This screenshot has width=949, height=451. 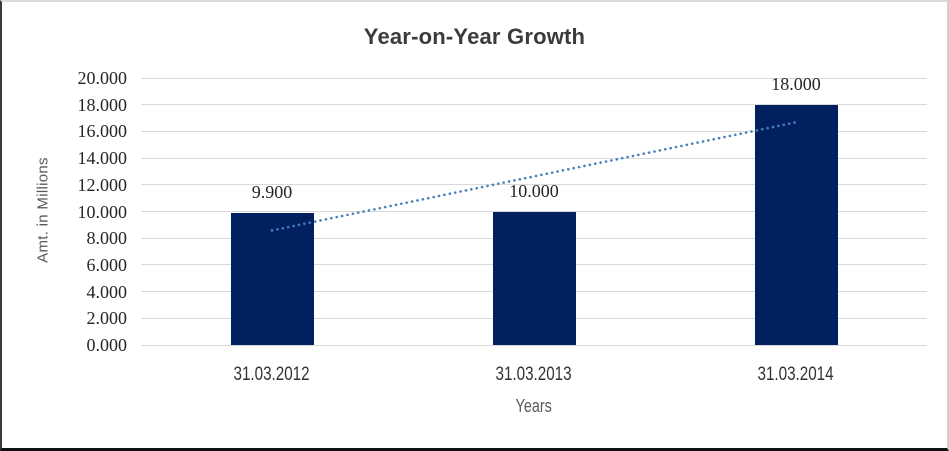 I want to click on x-tick-label: 31.03.2012, so click(x=272, y=375).